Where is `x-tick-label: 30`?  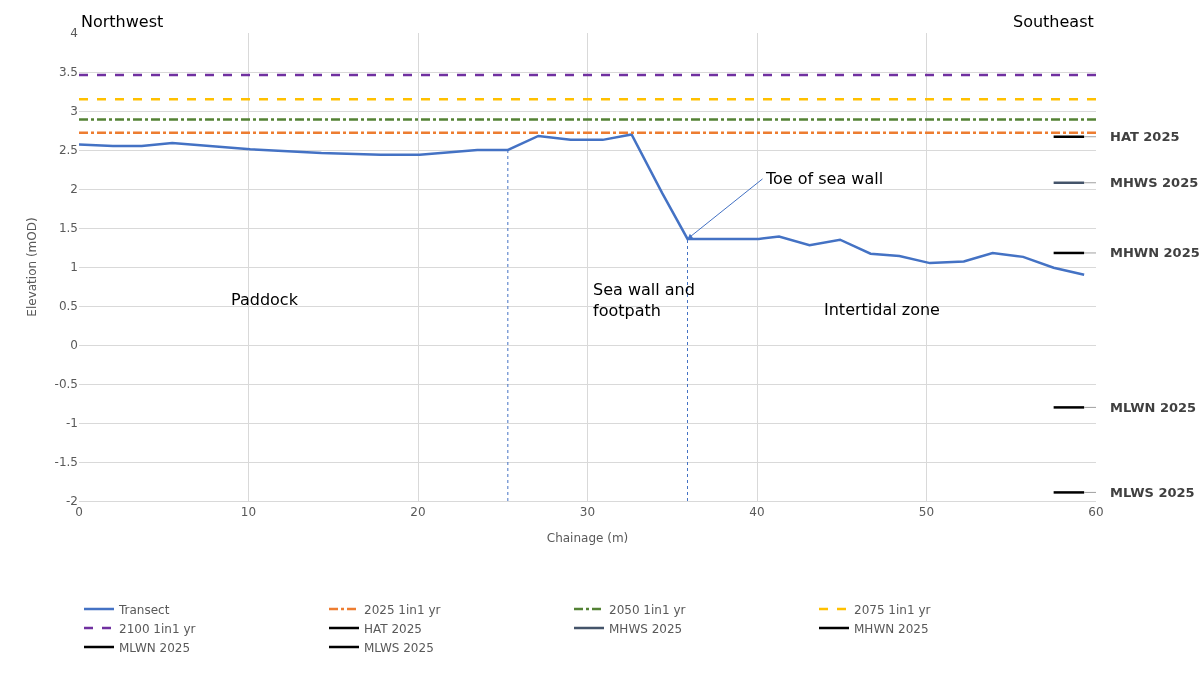
x-tick-label: 30 is located at coordinates (587, 512).